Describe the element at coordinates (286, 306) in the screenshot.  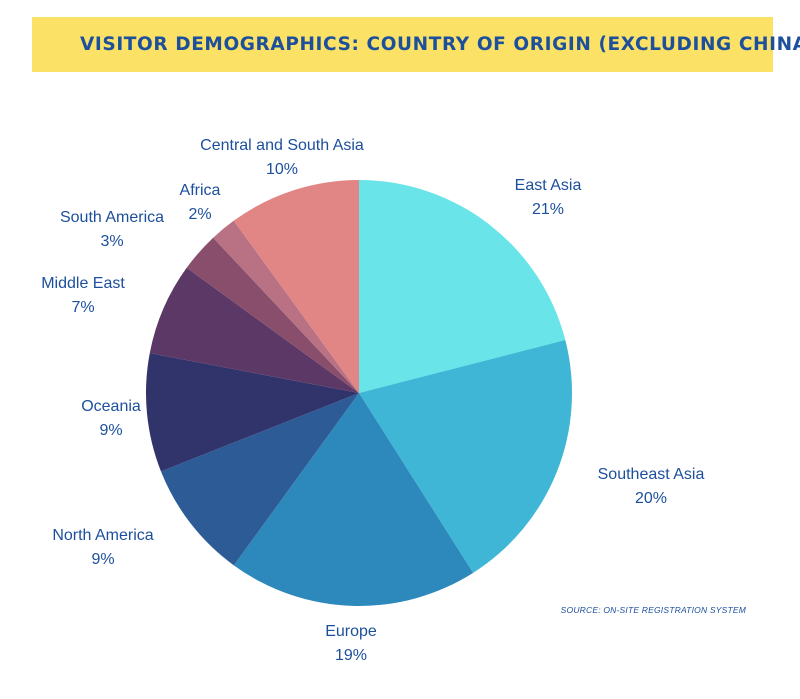
I see `pie-slice-africa` at that location.